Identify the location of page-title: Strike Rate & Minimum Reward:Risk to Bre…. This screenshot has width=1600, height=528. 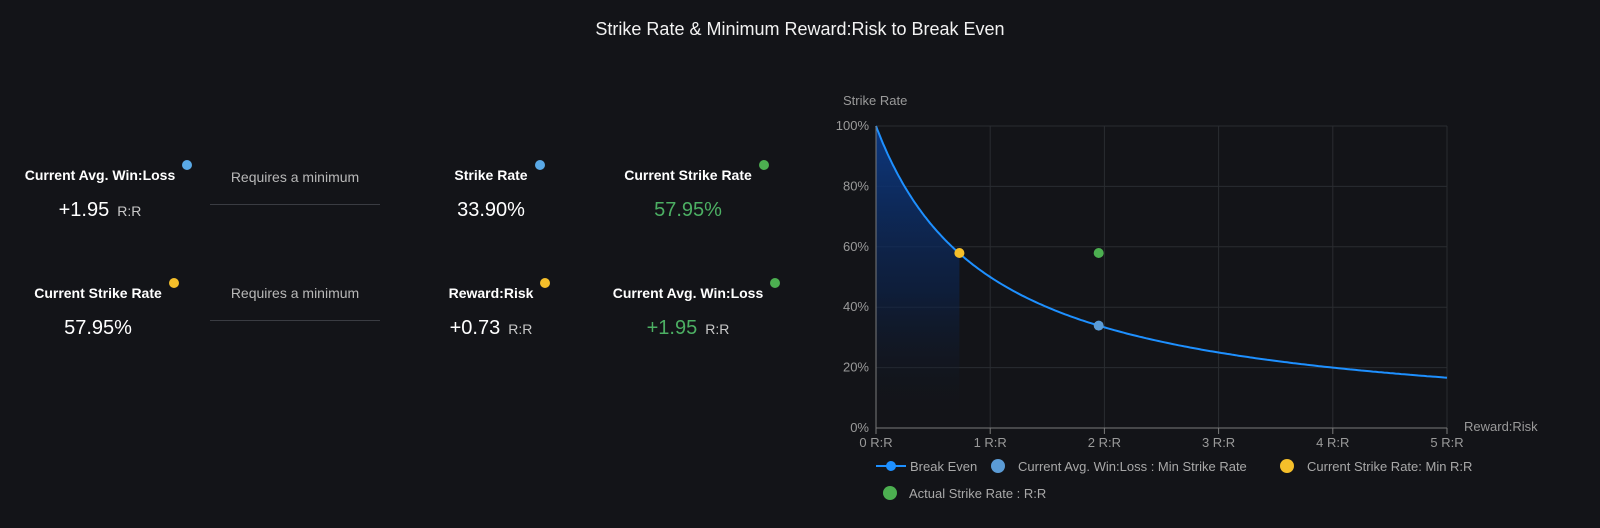
(800, 29).